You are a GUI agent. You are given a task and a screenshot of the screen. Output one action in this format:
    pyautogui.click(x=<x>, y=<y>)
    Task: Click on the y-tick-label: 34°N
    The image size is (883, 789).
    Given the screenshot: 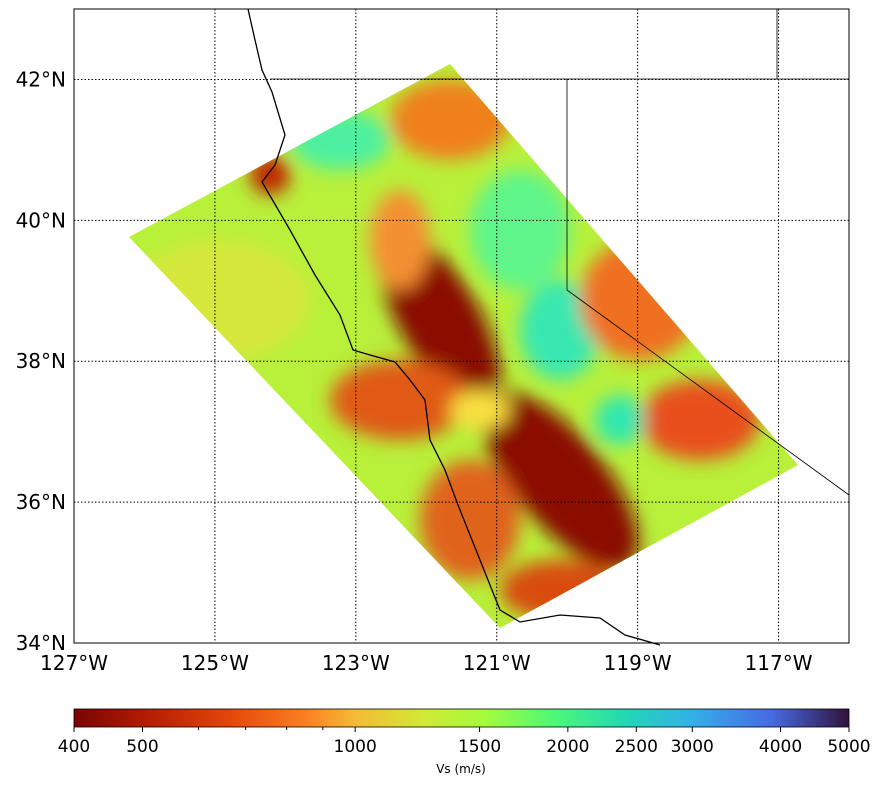 What is the action you would take?
    pyautogui.click(x=41, y=643)
    